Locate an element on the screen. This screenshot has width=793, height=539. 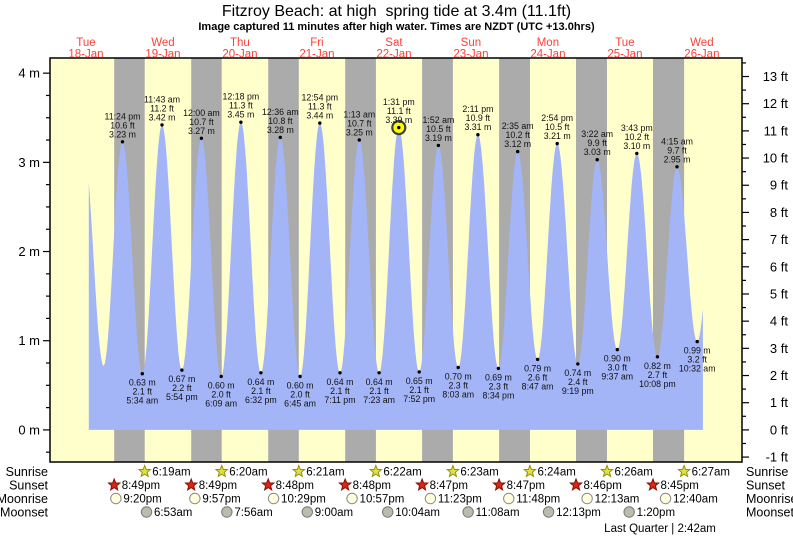
tide-annotation-line: 0.60 m is located at coordinates (221, 385).